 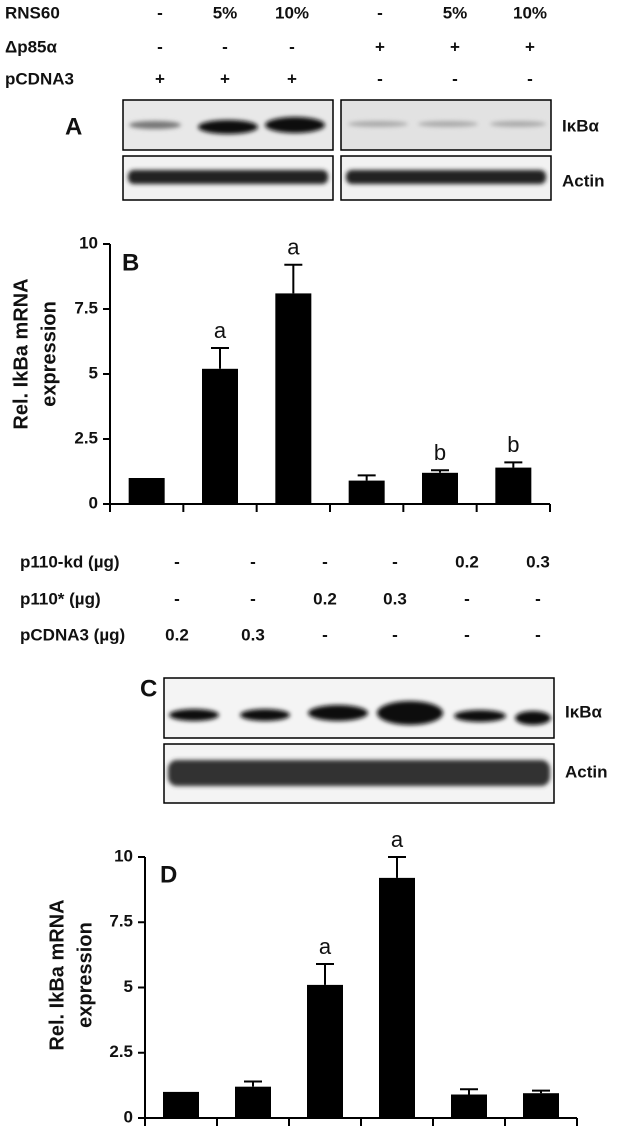 I want to click on panel-label: B, so click(x=130, y=262).